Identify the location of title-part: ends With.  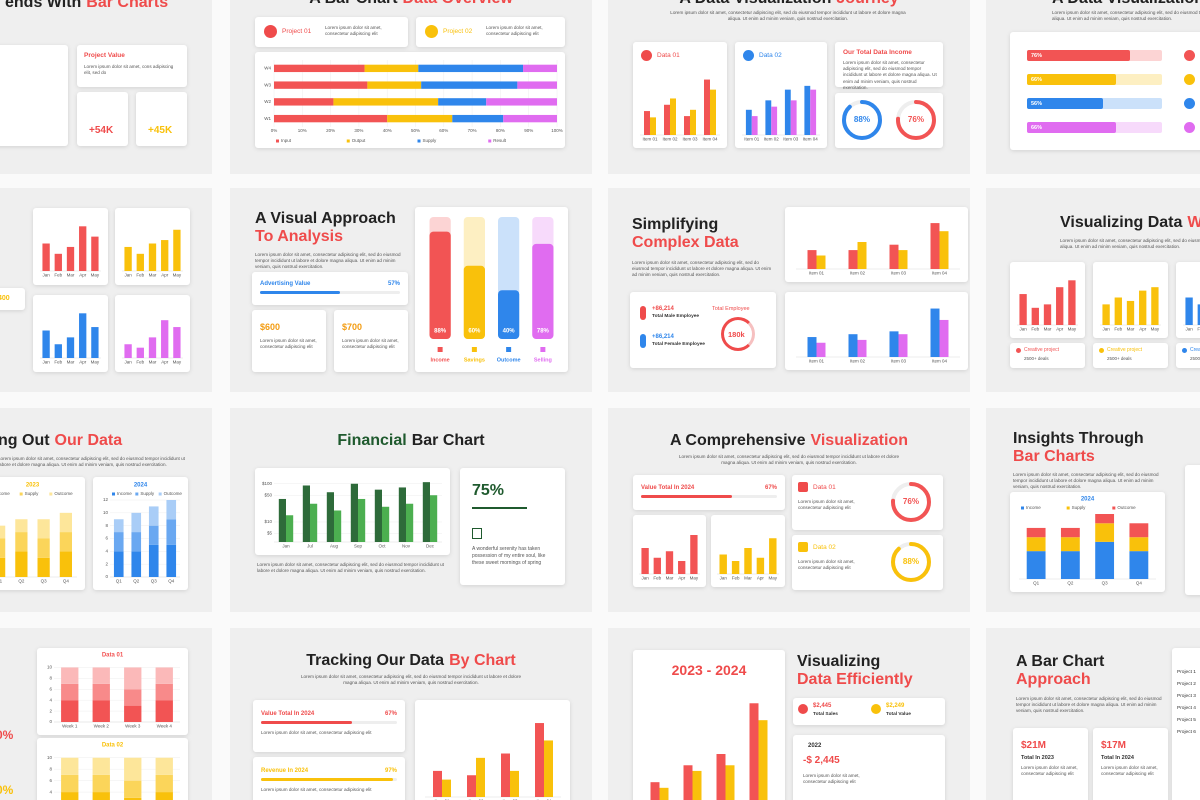
(43, 5).